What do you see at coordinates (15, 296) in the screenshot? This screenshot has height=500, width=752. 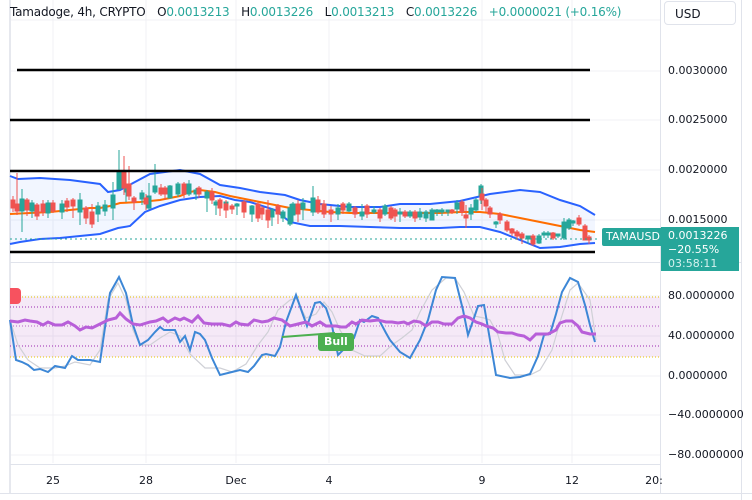 I see `alert-flag-icon` at bounding box center [15, 296].